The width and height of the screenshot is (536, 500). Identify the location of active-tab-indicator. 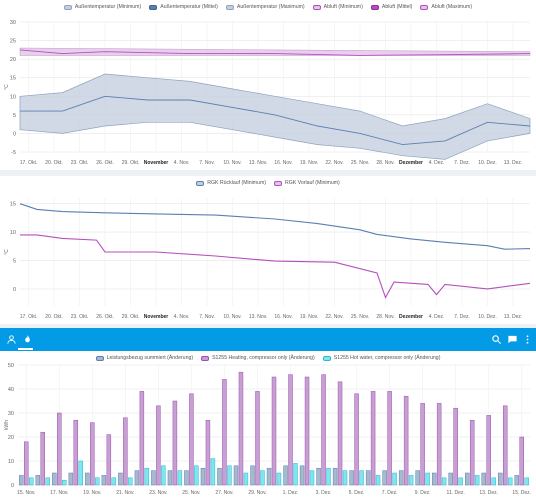
(25, 349).